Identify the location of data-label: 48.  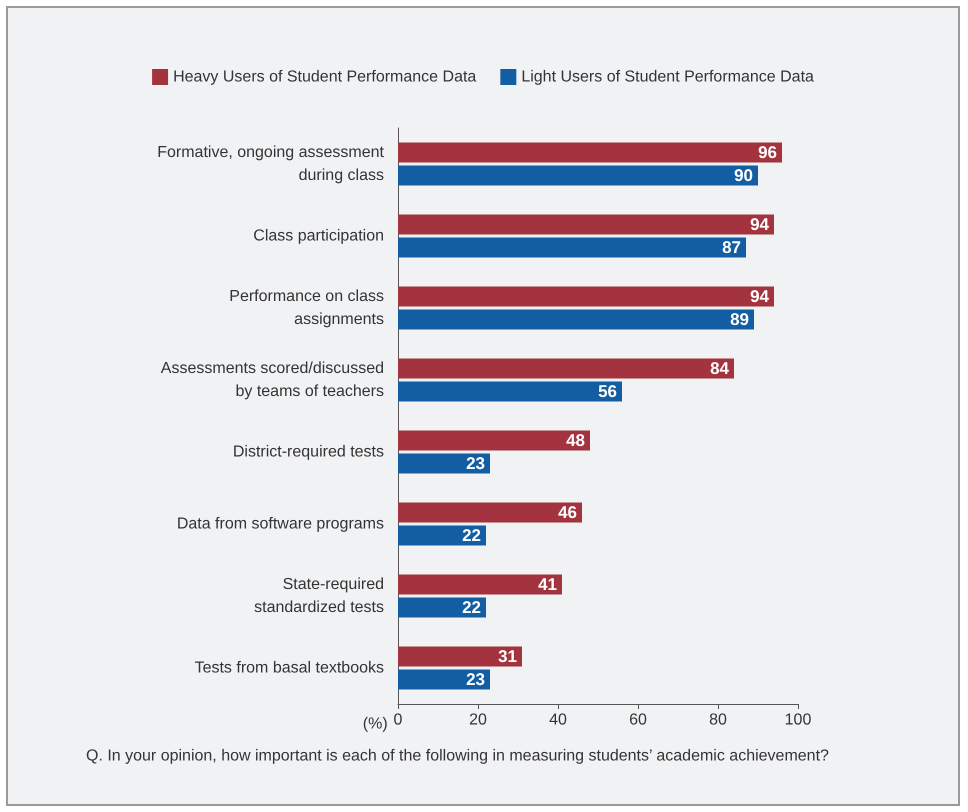
(575, 440).